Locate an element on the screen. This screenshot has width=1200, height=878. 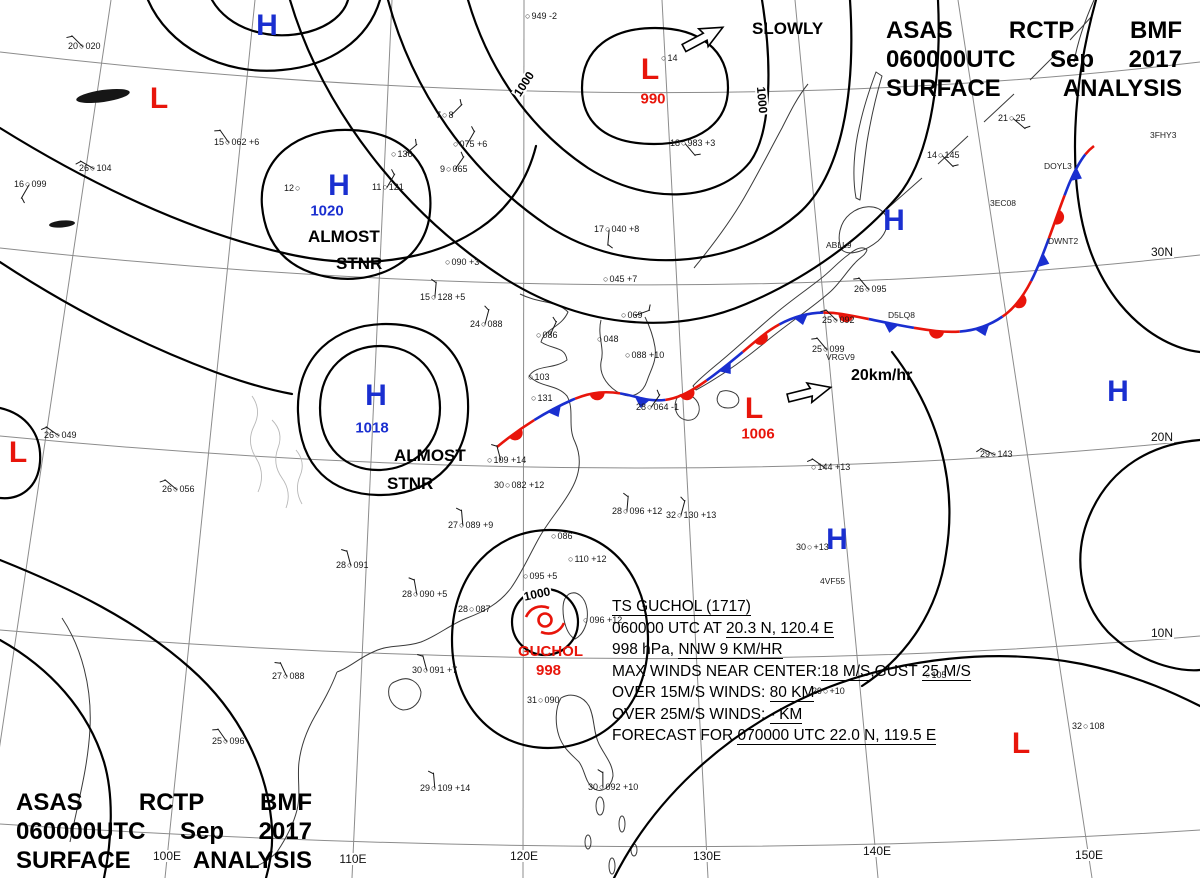
station-plot: 15○128 +5 is located at coordinates (442, 291).